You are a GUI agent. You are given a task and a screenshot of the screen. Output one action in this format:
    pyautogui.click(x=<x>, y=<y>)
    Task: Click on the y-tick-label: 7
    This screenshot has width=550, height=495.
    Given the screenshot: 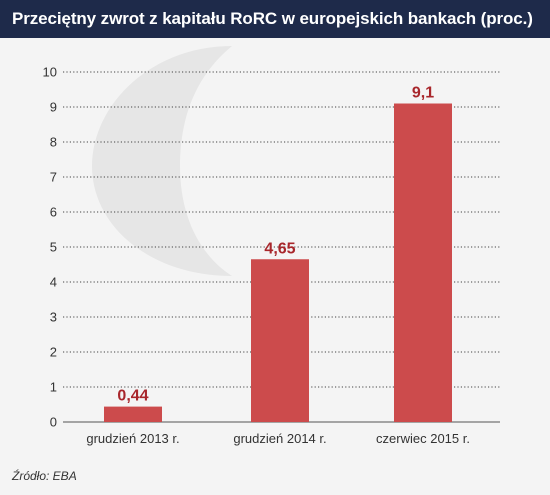 What is the action you would take?
    pyautogui.click(x=53, y=177)
    